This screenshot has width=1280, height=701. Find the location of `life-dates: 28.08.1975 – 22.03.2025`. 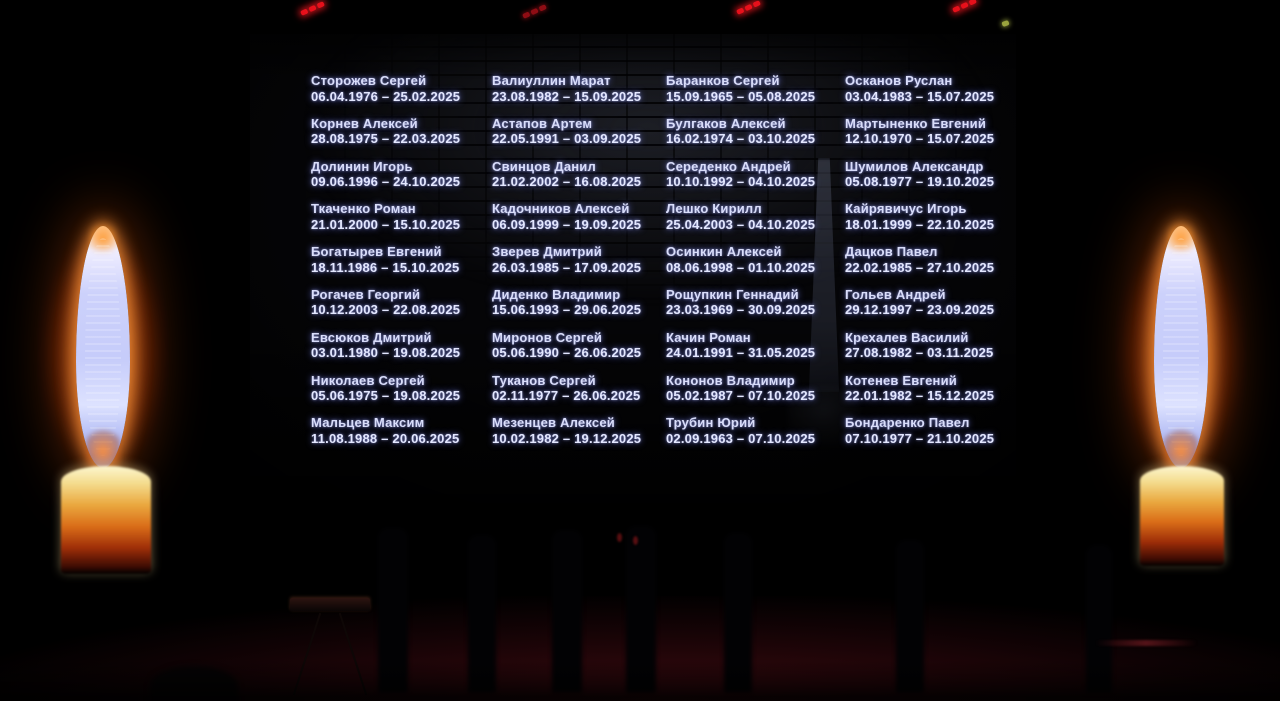

life-dates: 28.08.1975 – 22.03.2025 is located at coordinates (386, 139).